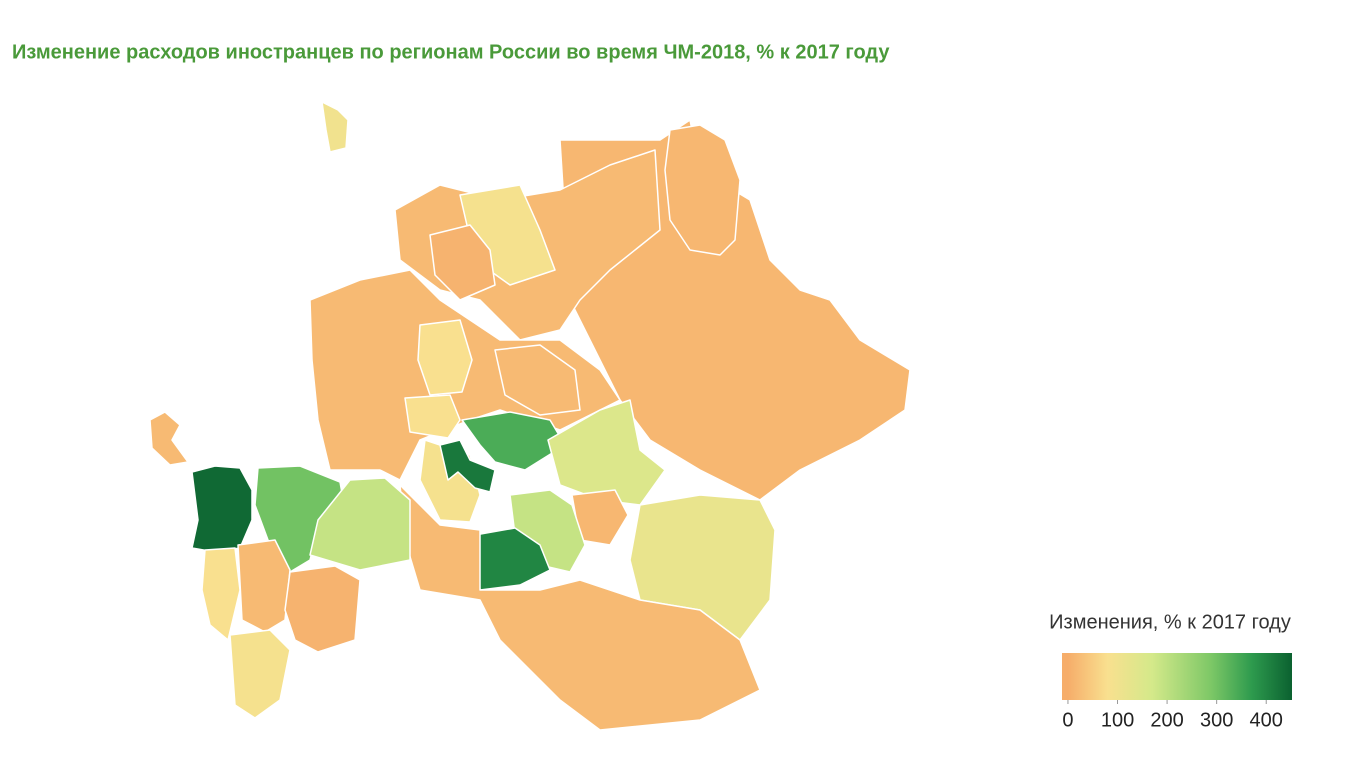 The height and width of the screenshot is (776, 1368). I want to click on legend-tick-label: 200, so click(1166, 720).